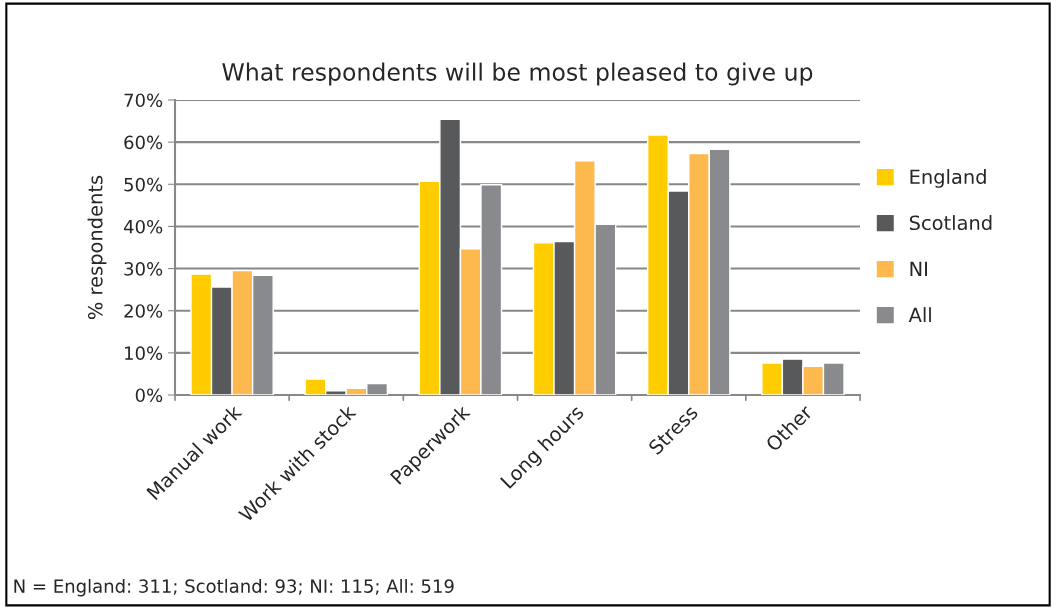 The height and width of the screenshot is (609, 1056). What do you see at coordinates (97, 247) in the screenshot?
I see `y-axis-title: % respondents` at bounding box center [97, 247].